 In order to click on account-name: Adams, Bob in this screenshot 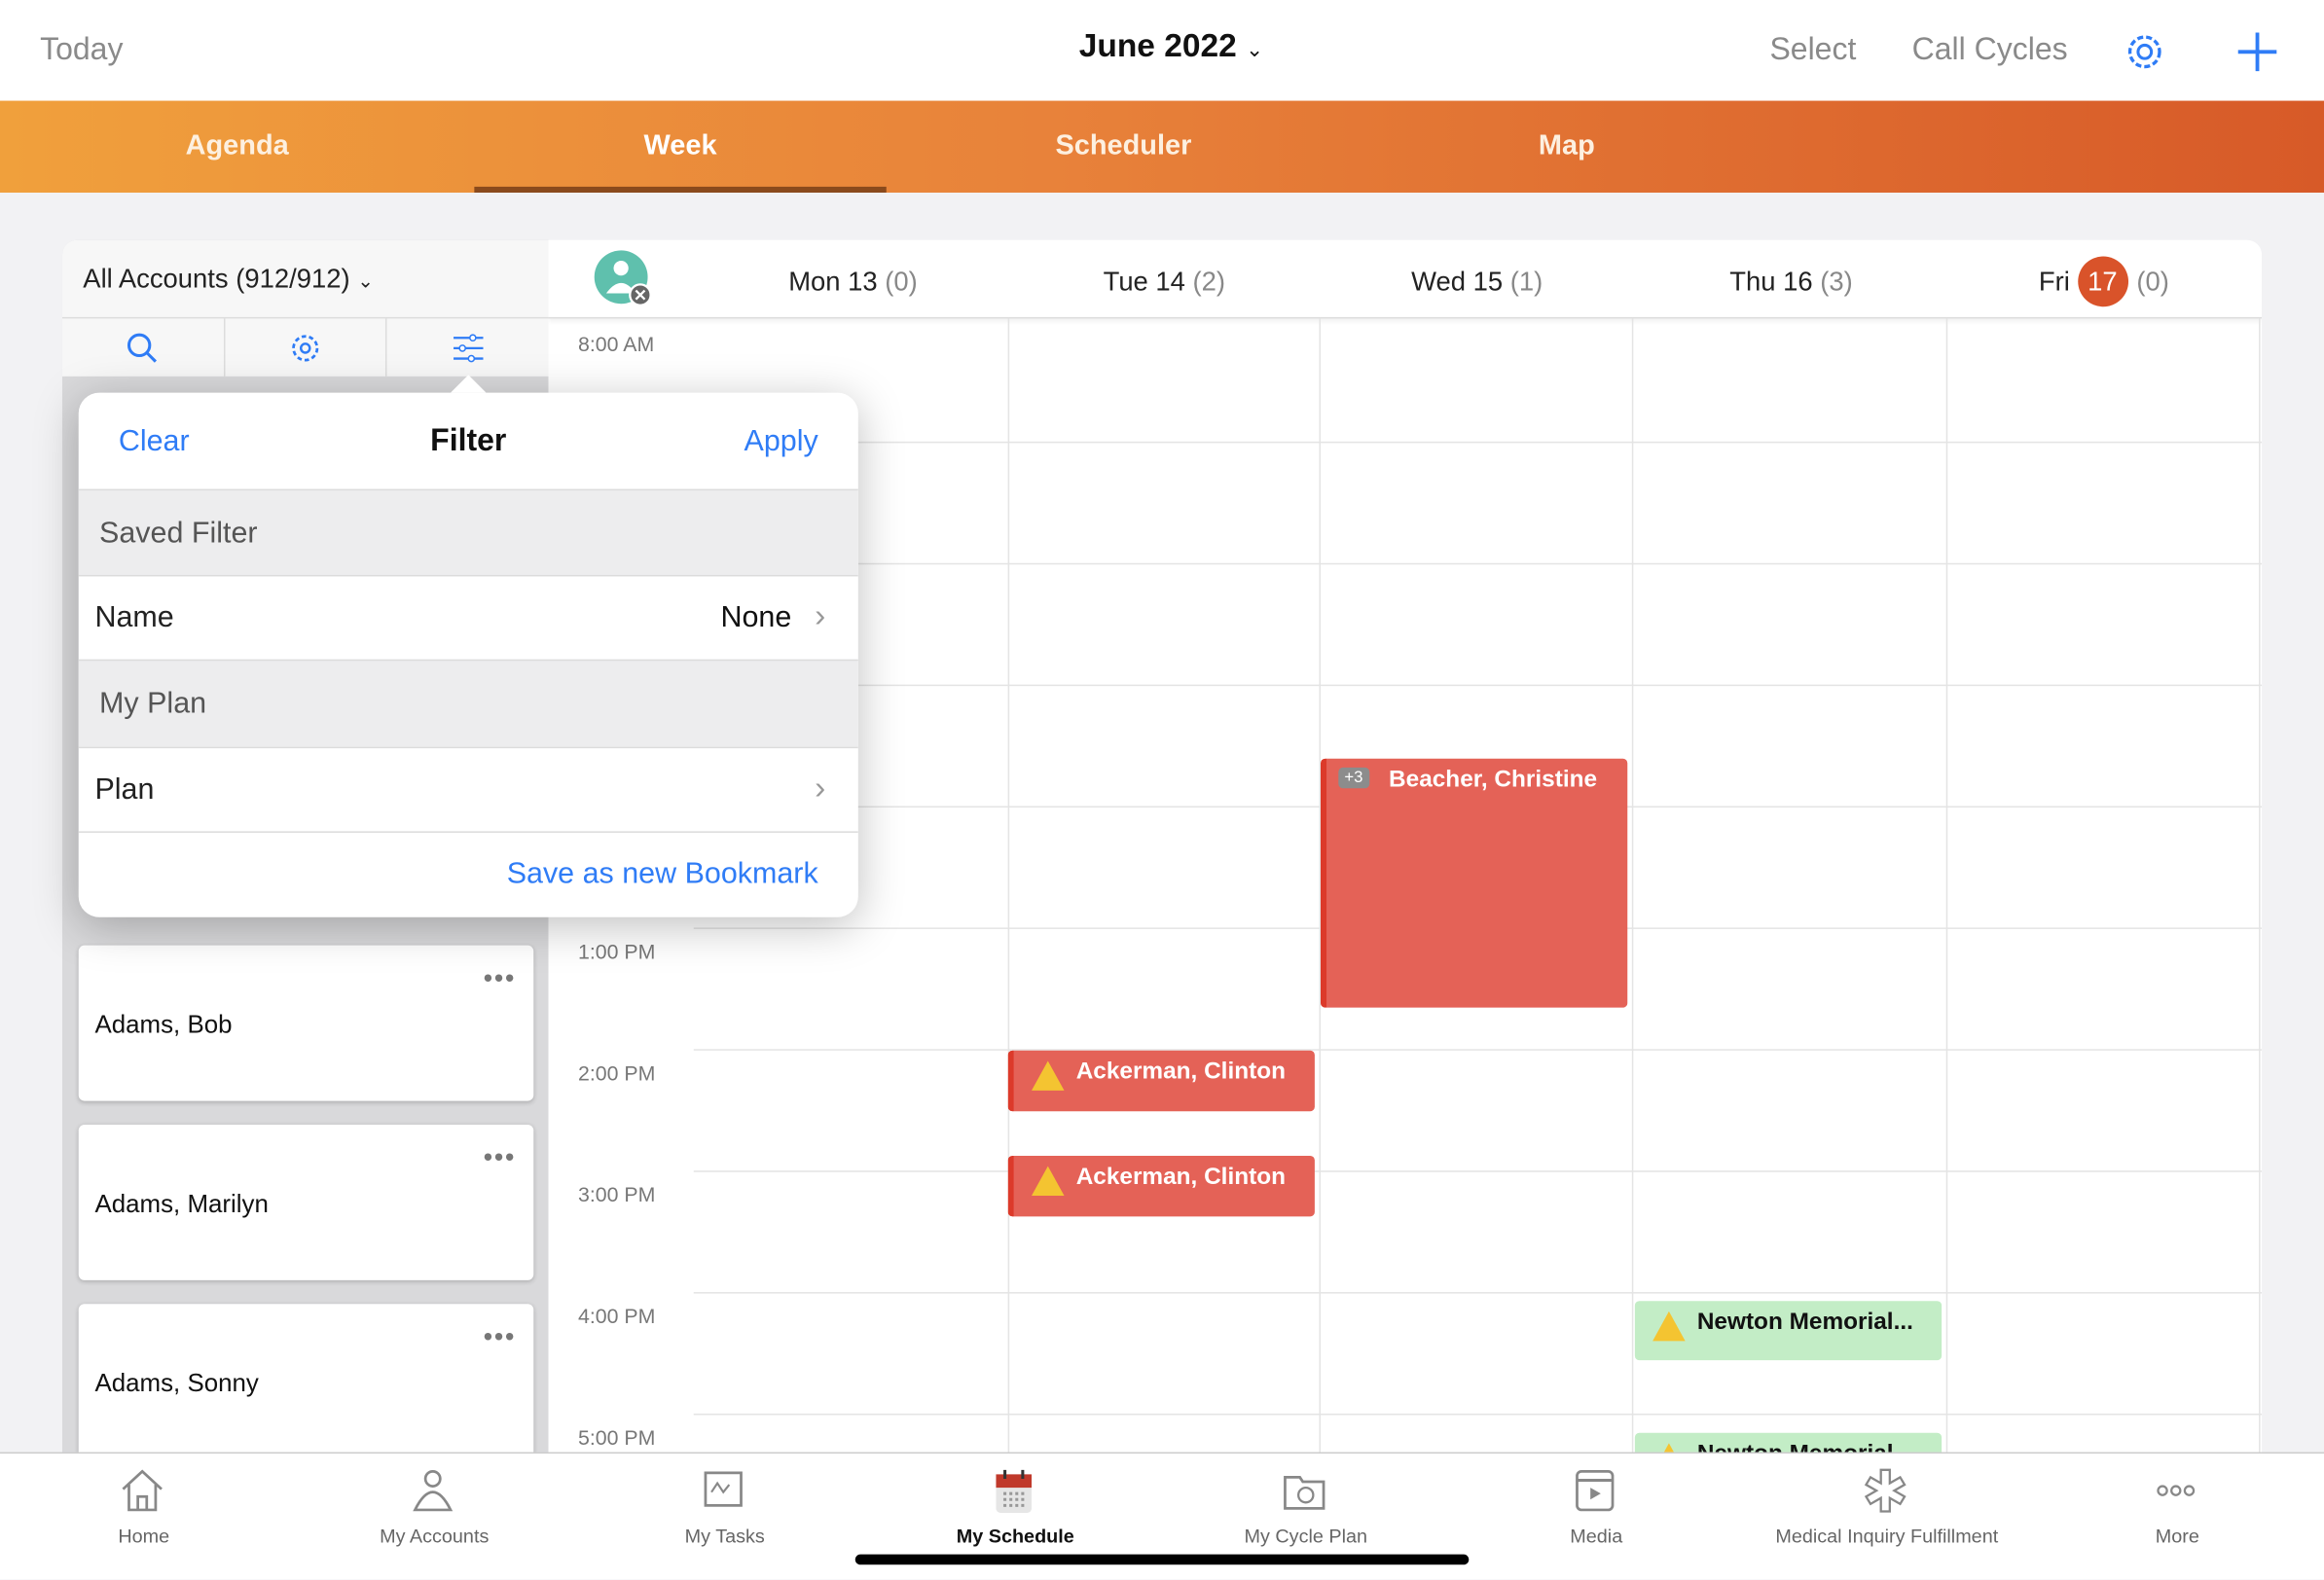, I will do `click(163, 1024)`.